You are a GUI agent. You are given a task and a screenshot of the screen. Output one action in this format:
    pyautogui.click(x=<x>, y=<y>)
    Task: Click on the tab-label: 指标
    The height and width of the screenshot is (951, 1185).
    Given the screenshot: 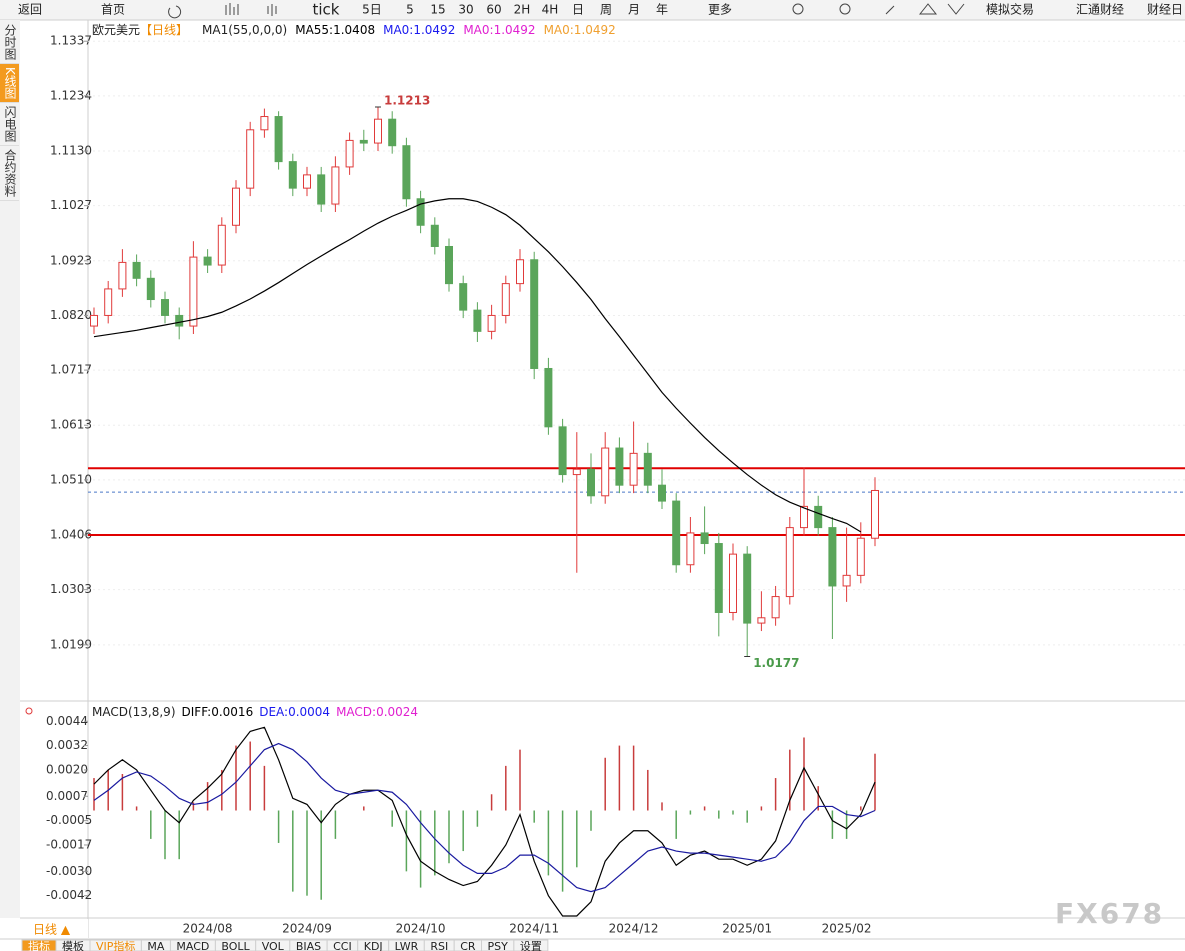 What is the action you would take?
    pyautogui.click(x=39, y=945)
    